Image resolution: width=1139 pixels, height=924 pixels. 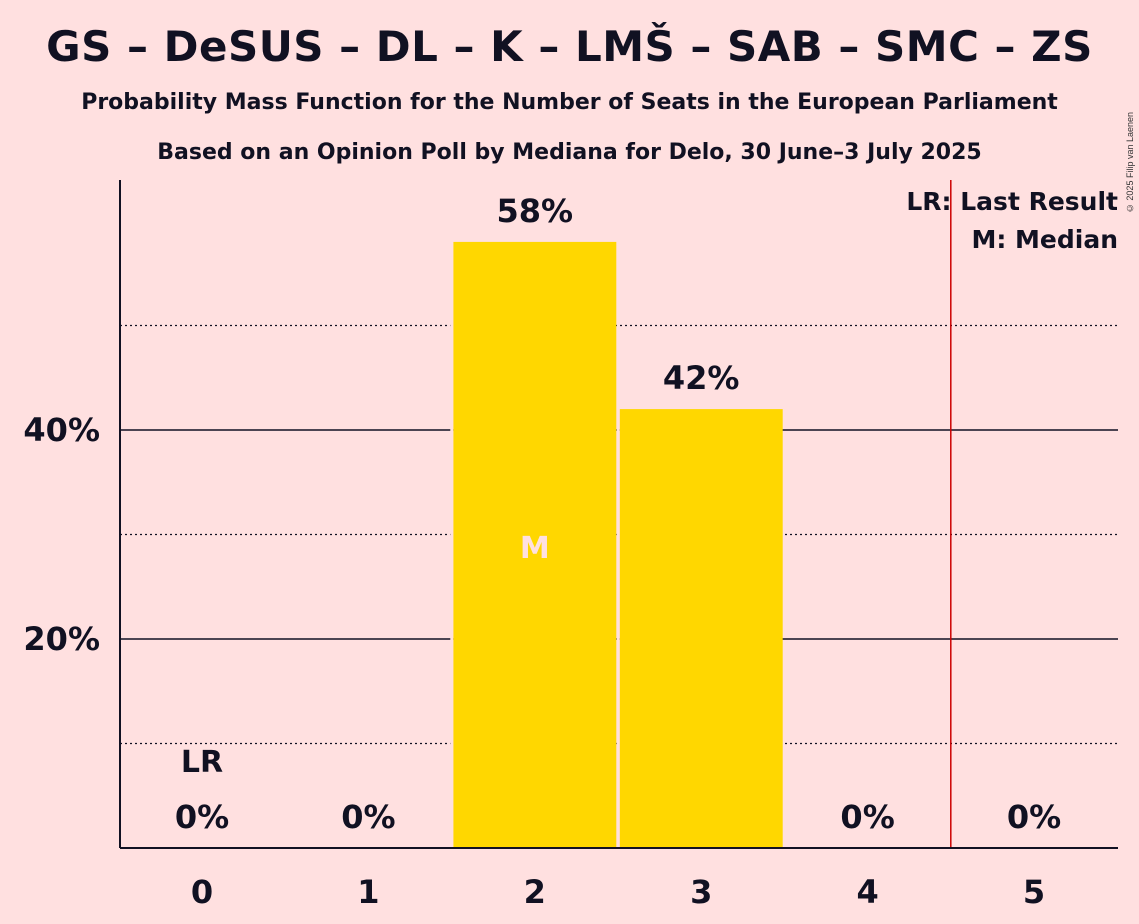 What do you see at coordinates (1044, 239) in the screenshot?
I see `legend-entry: M: Median` at bounding box center [1044, 239].